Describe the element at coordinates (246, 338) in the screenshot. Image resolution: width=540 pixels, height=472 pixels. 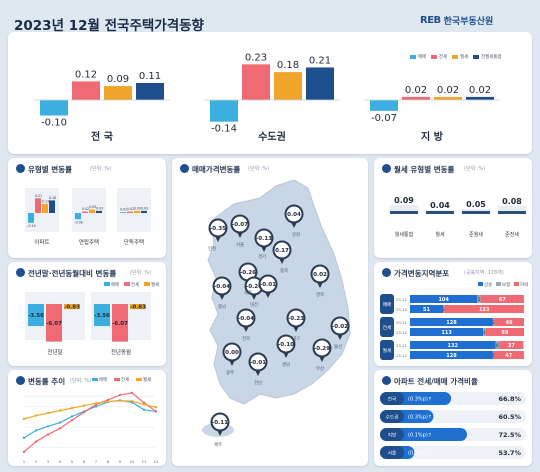
I see `region-label: 전북` at that location.